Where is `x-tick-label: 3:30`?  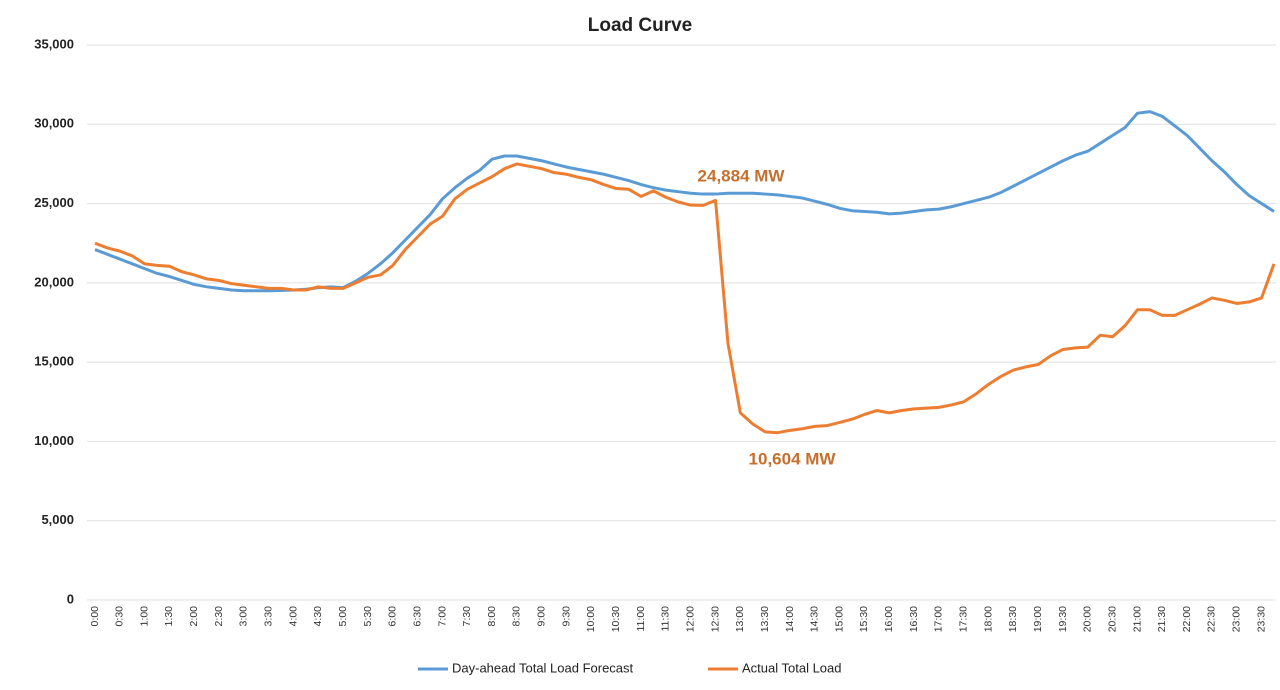
x-tick-label: 3:30 is located at coordinates (269, 616).